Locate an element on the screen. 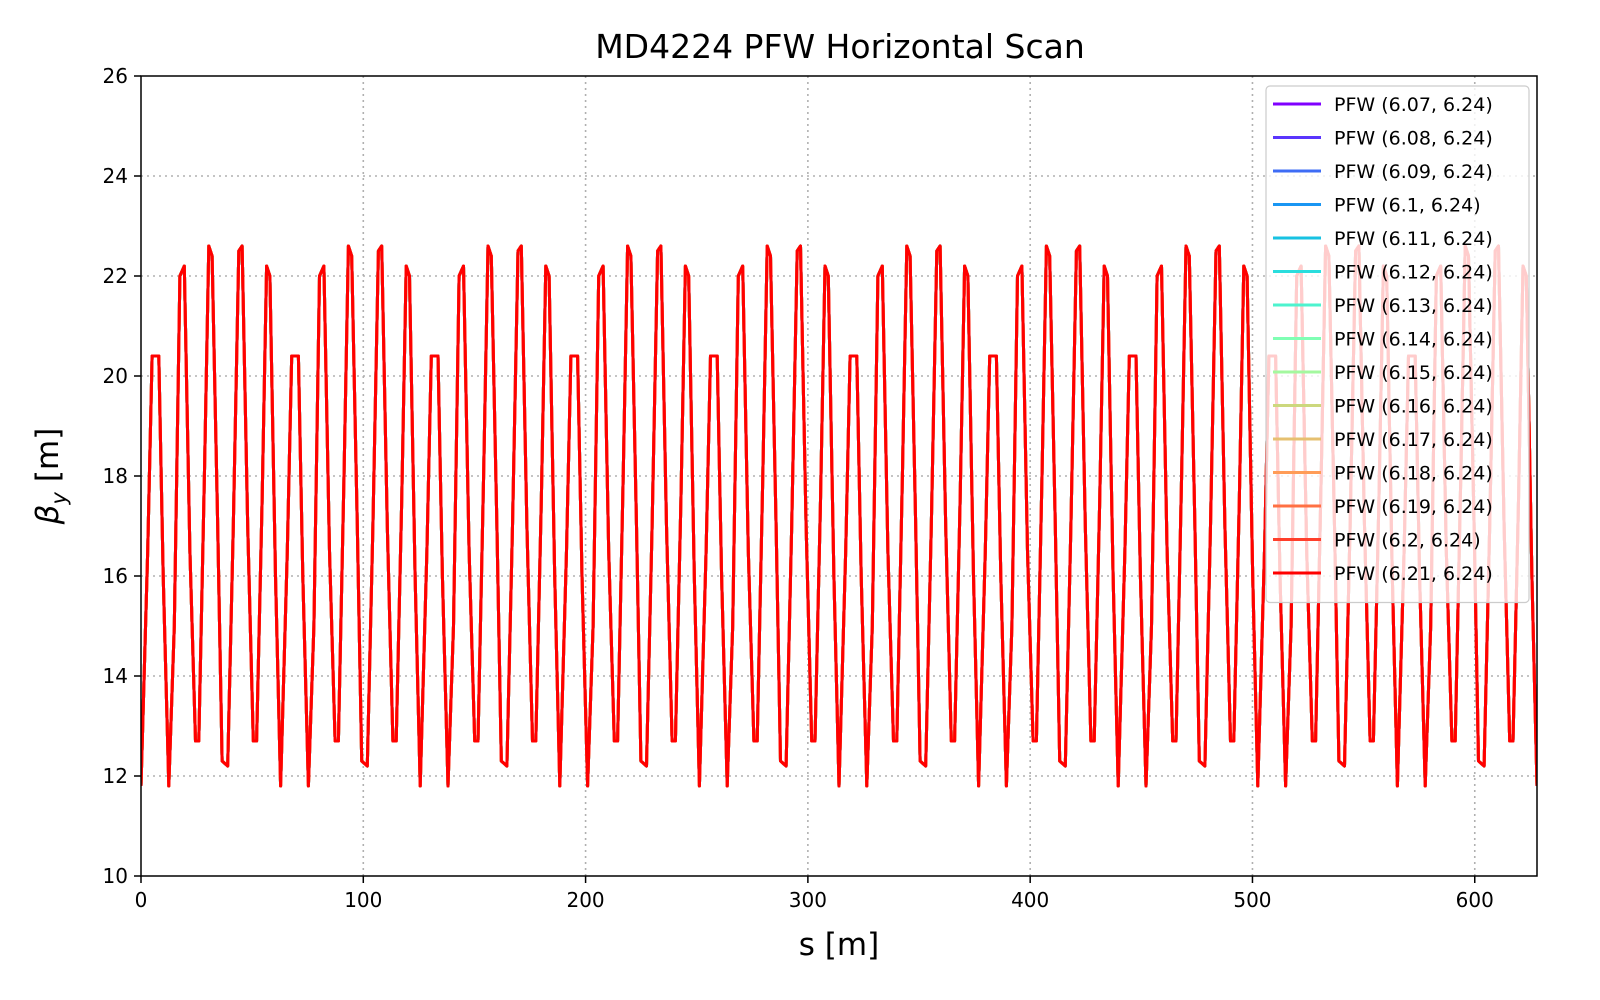  x-tick-label: 300 is located at coordinates (808, 900).